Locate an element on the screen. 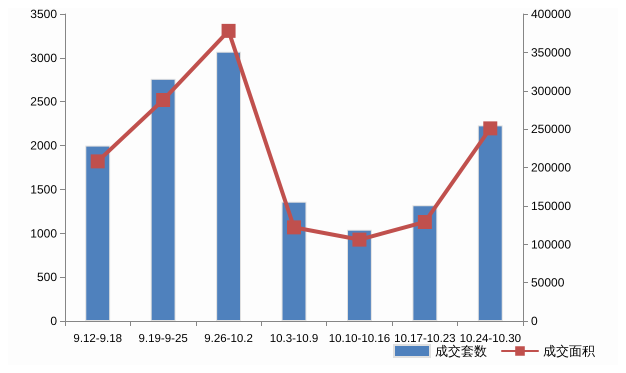 This screenshot has height=373, width=626. y2-tick-label: 50000 is located at coordinates (548, 283).